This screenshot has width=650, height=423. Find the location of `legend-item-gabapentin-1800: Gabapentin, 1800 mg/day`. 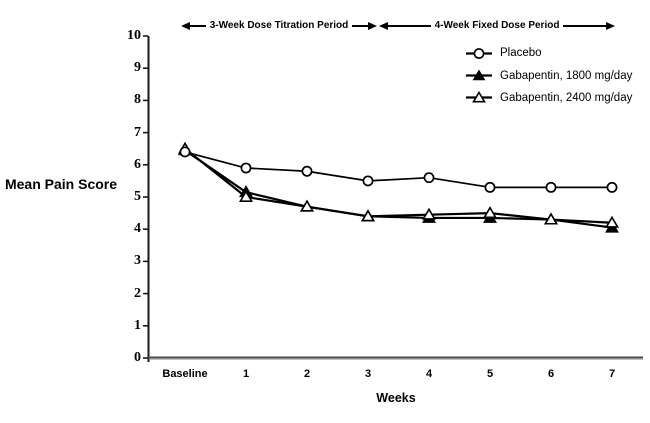

legend-item-gabapentin-1800: Gabapentin, 1800 mg/day is located at coordinates (548, 75).